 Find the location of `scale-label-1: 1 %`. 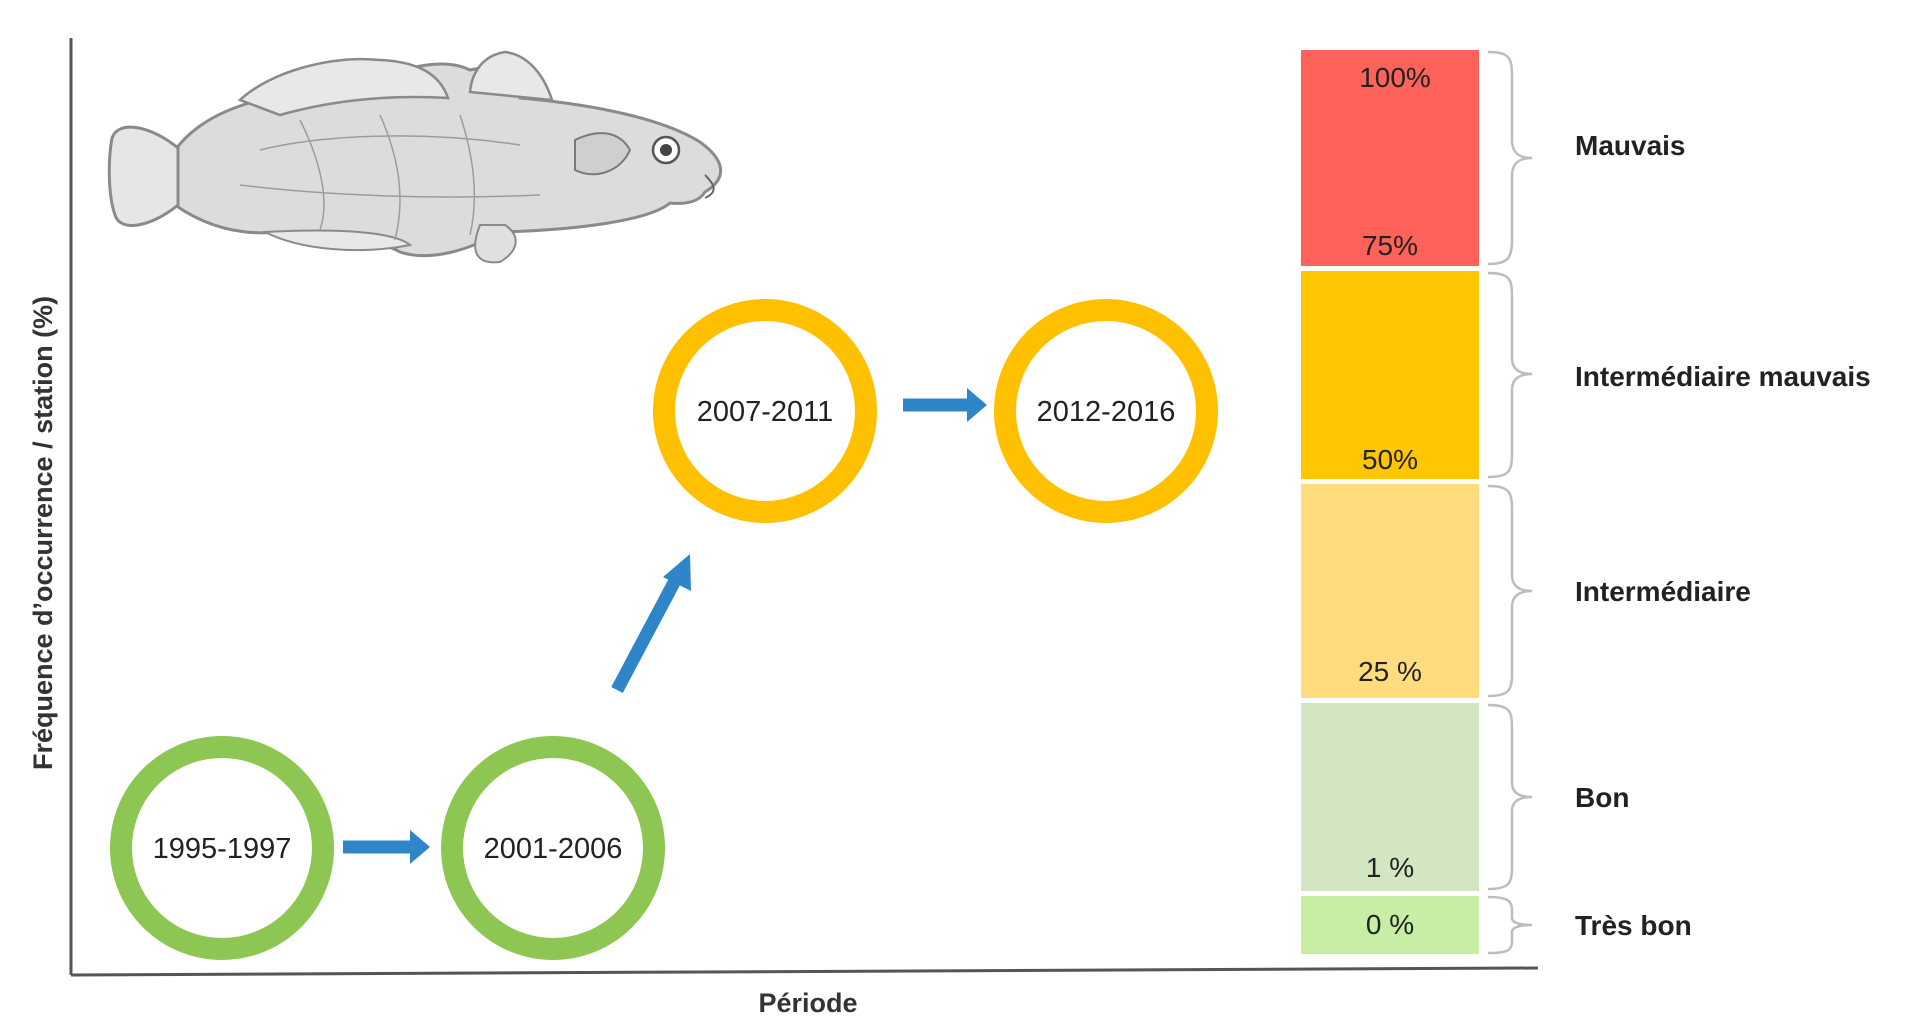

scale-label-1: 1 % is located at coordinates (1390, 867).